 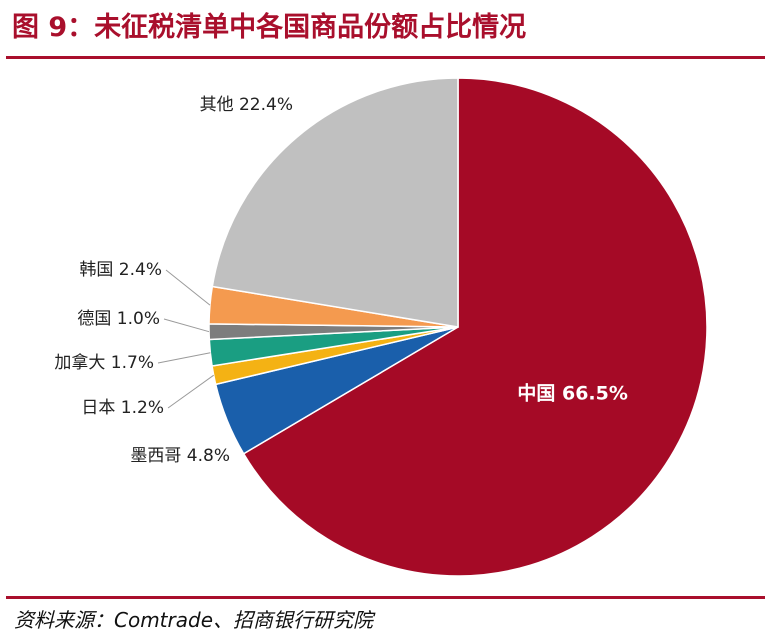 What do you see at coordinates (269, 27) in the screenshot?
I see `chart-title: 图 9：未征税清单中各国商品份额占比情况` at bounding box center [269, 27].